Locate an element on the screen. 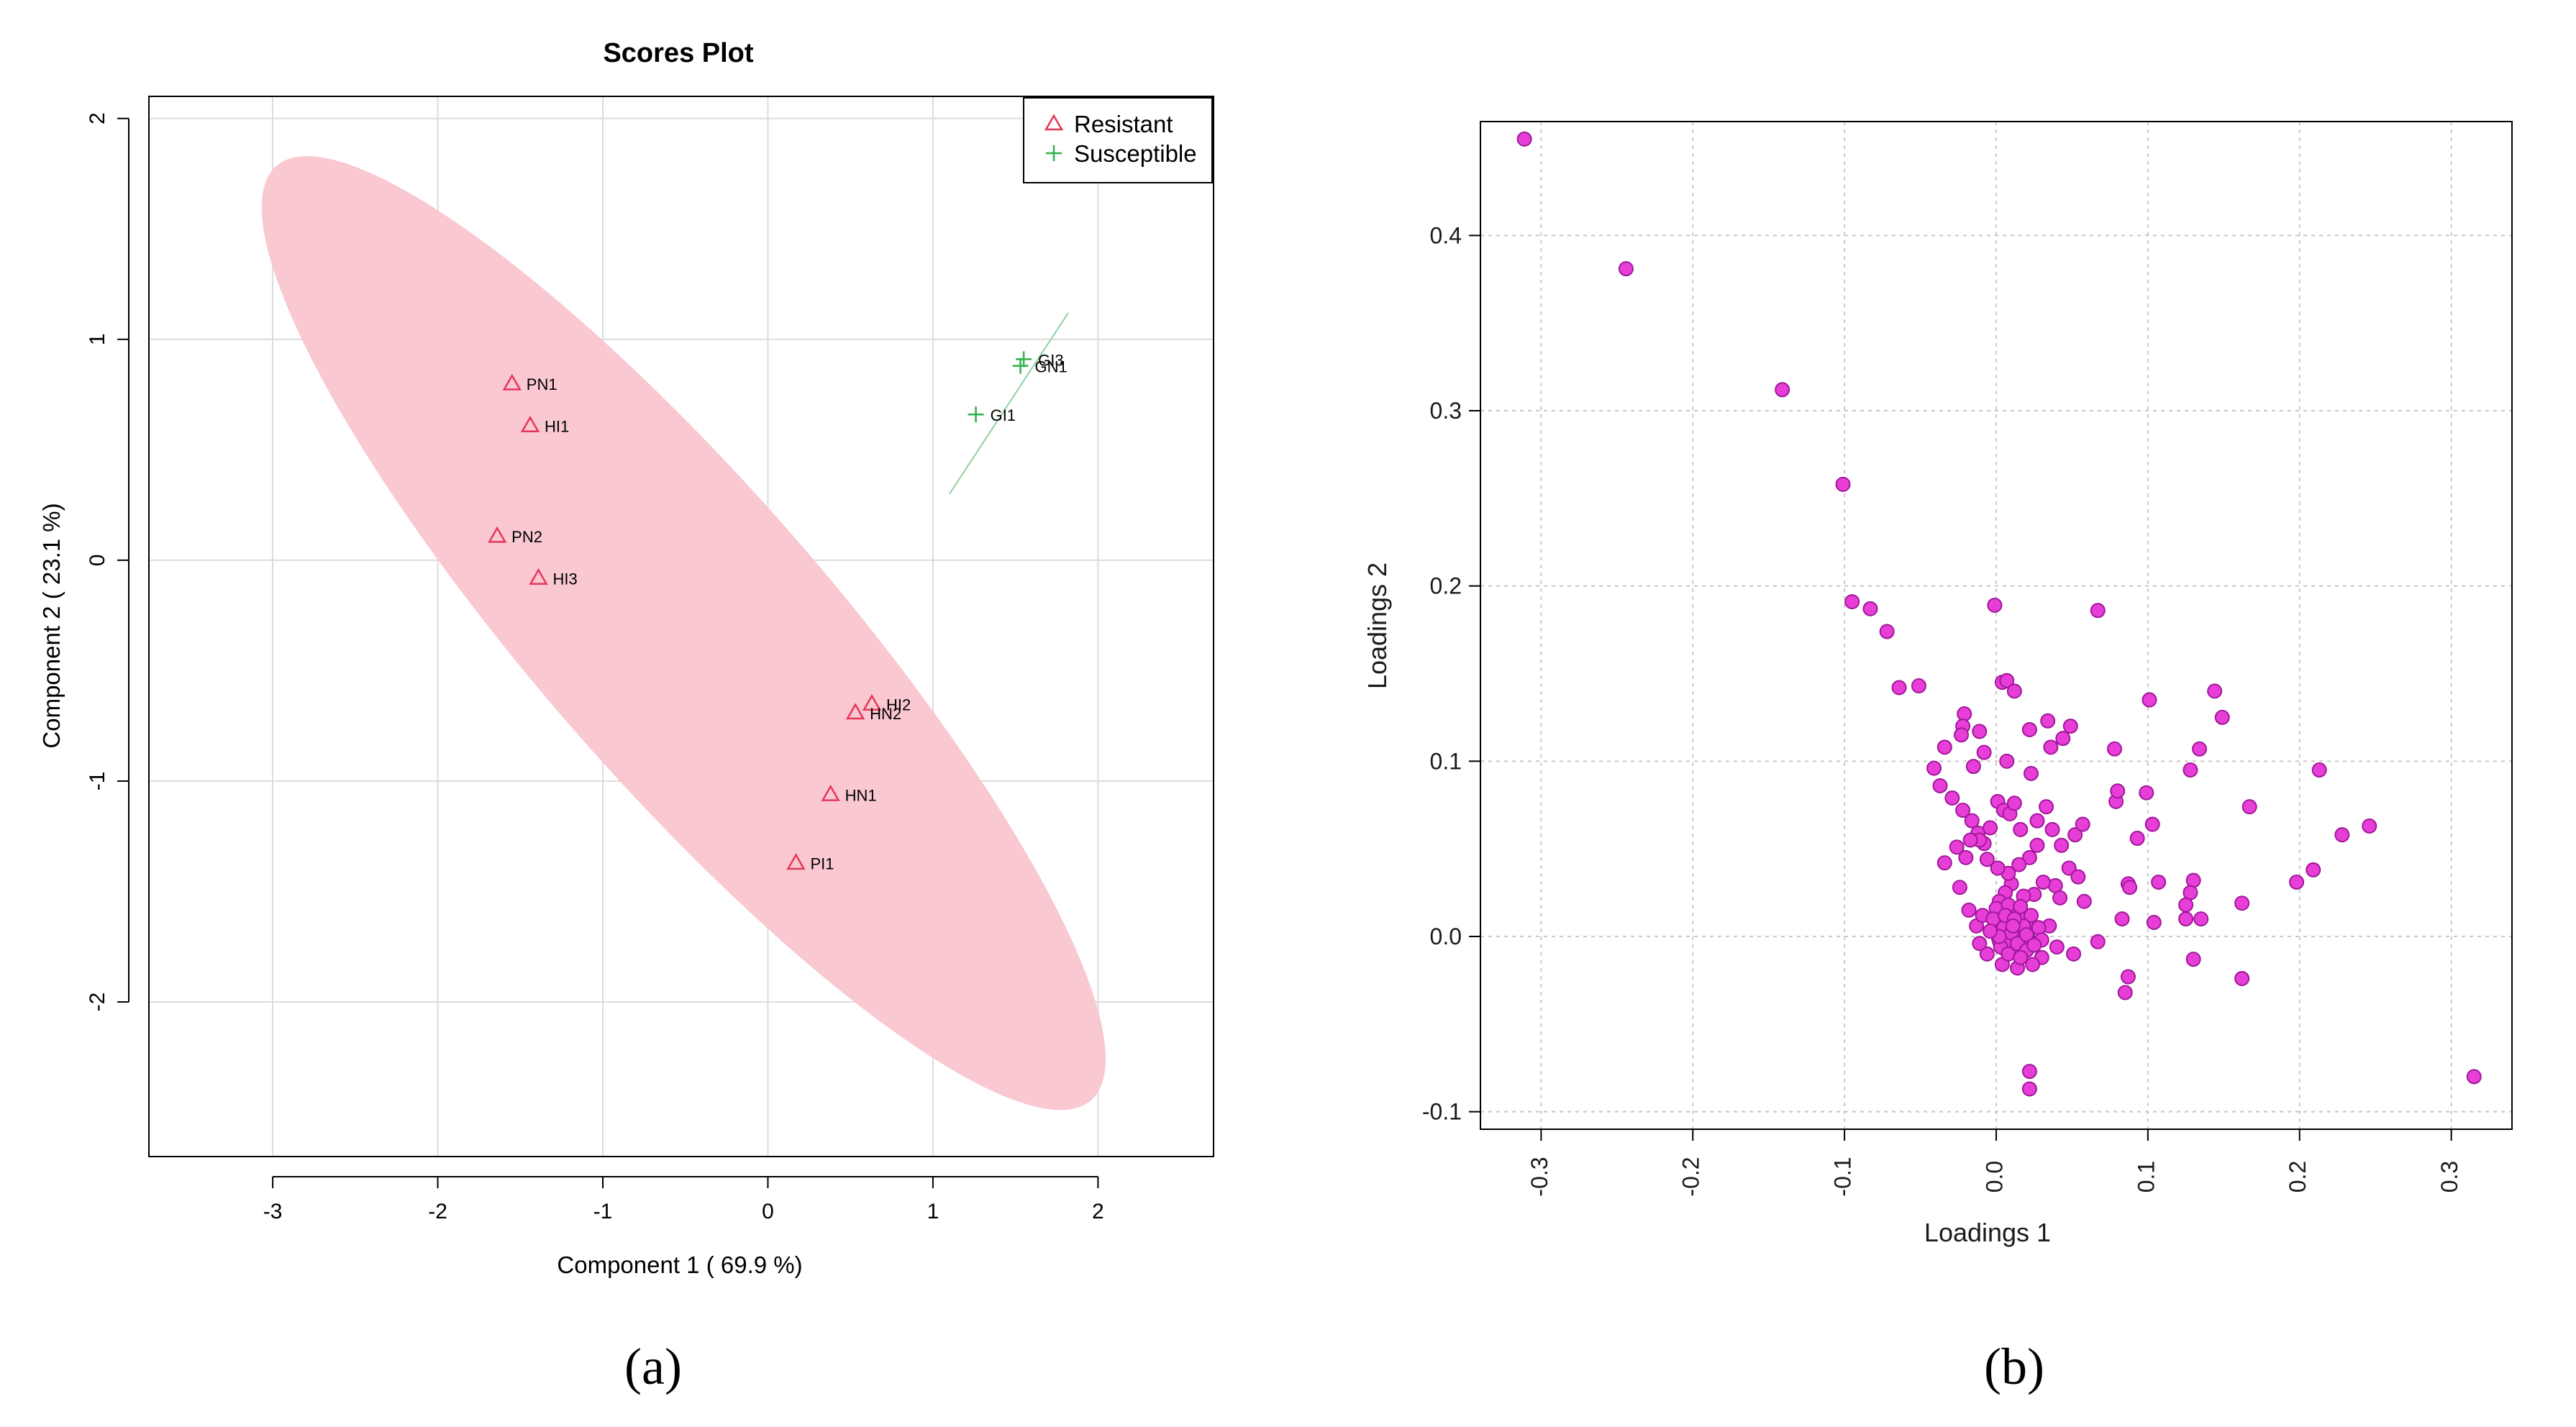 The image size is (2576, 1427). legend-box is located at coordinates (1118, 140).